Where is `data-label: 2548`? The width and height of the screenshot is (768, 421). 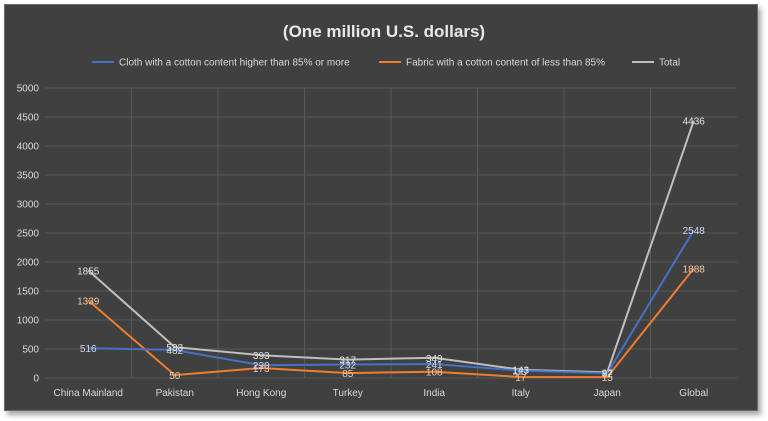
data-label: 2548 is located at coordinates (694, 231).